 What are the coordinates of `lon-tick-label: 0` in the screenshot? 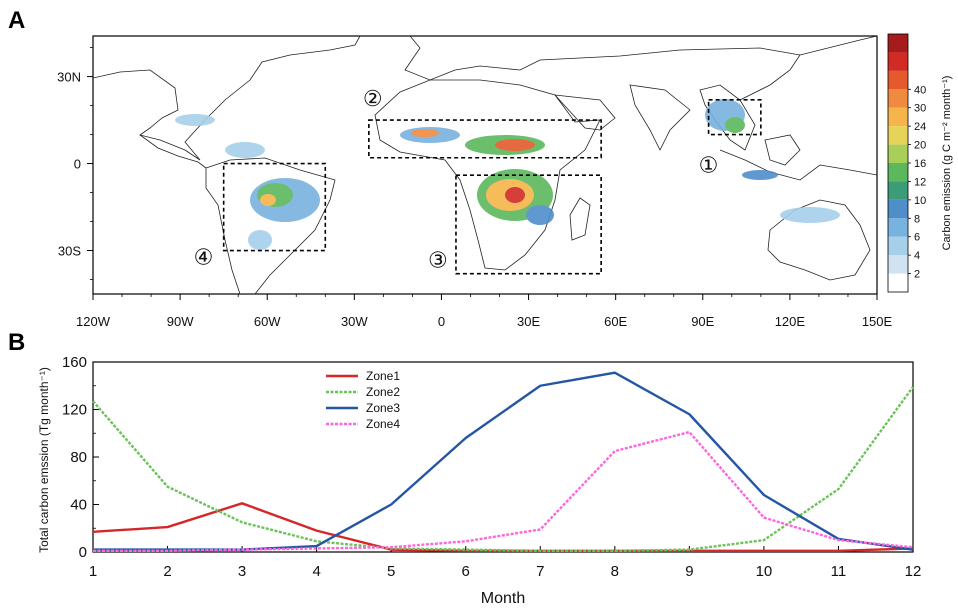 It's located at (441, 321).